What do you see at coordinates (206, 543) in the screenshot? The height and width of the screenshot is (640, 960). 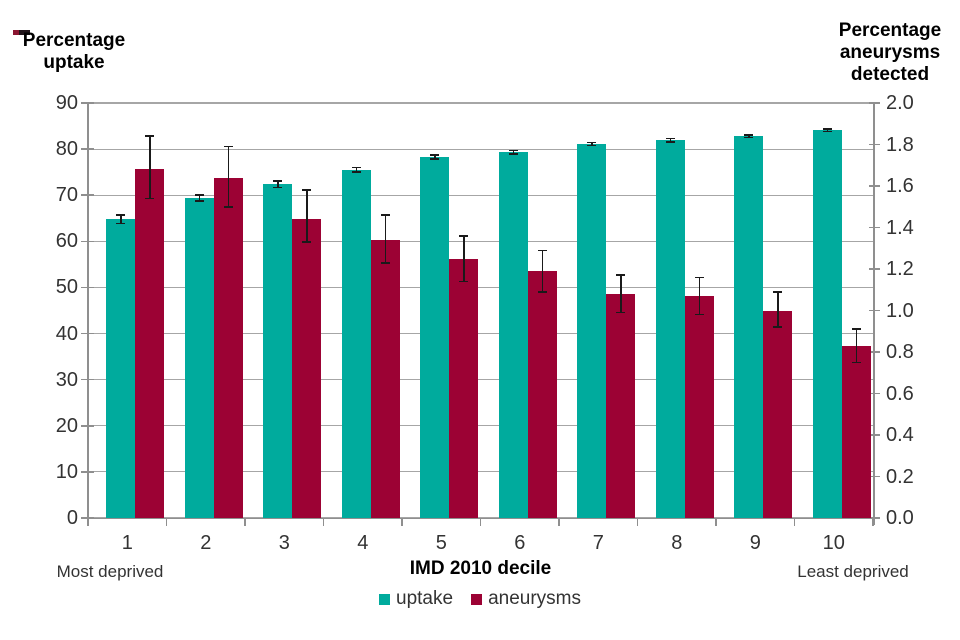 I see `x-category-label: 2` at bounding box center [206, 543].